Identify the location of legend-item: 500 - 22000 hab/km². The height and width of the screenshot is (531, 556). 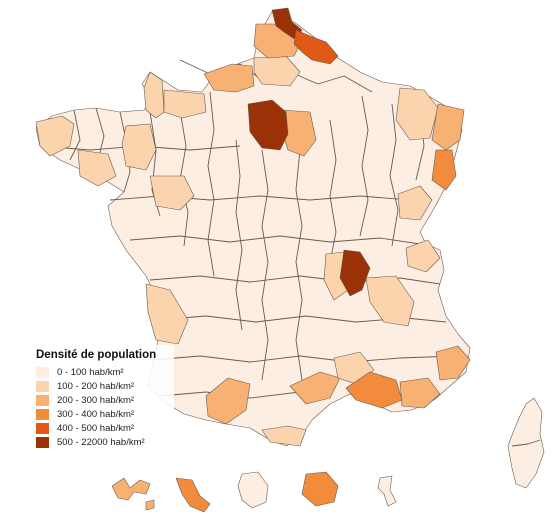
(102, 442).